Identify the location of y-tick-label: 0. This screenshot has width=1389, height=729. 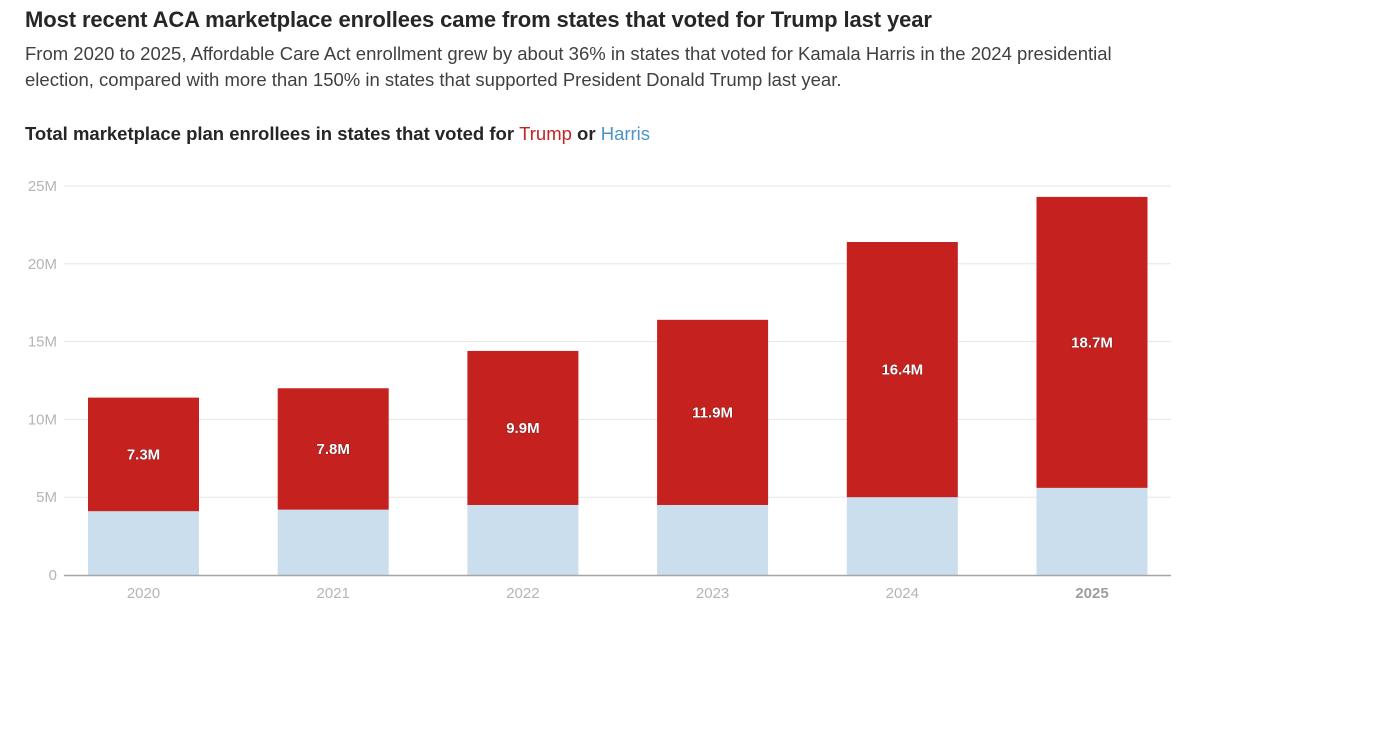
(53, 575).